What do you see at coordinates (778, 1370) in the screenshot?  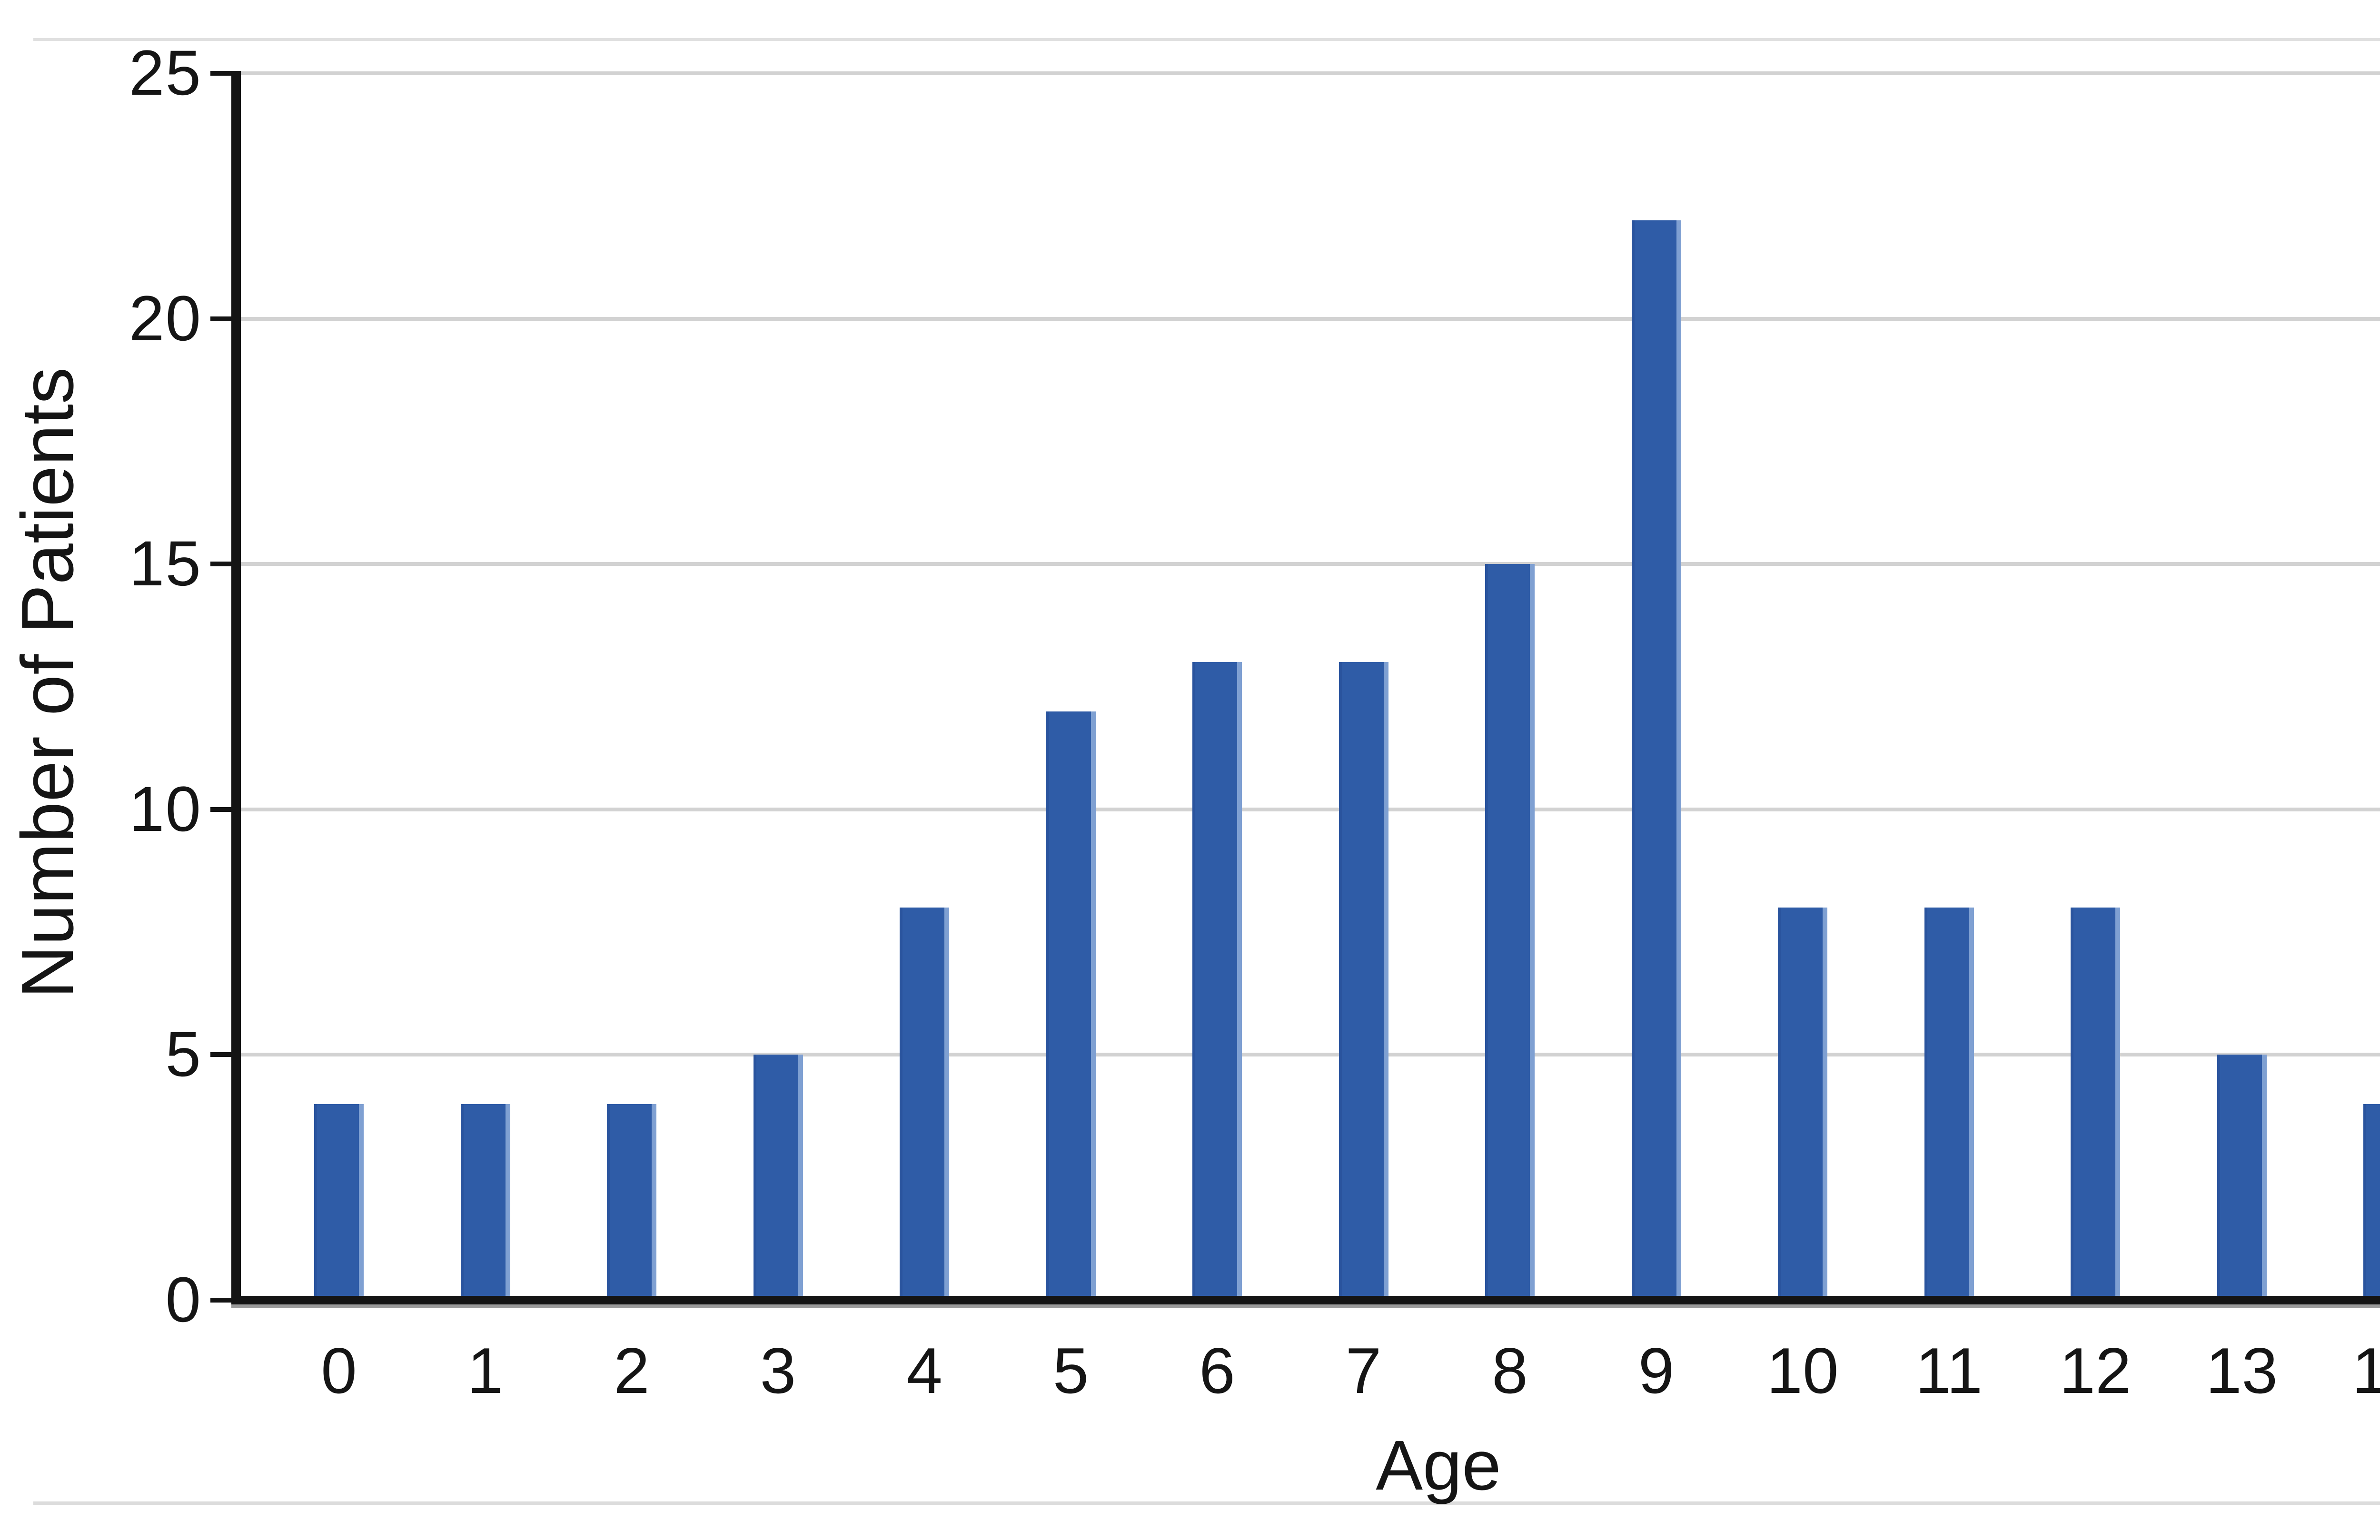 I see `x-tick-label-3: 3` at bounding box center [778, 1370].